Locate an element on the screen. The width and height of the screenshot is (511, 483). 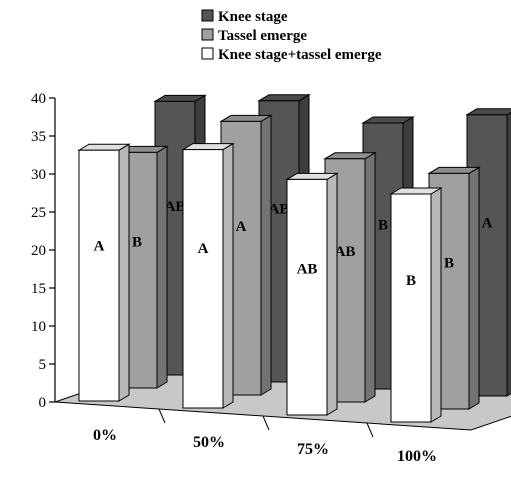
y-tick-label: 10 is located at coordinates (38, 327).